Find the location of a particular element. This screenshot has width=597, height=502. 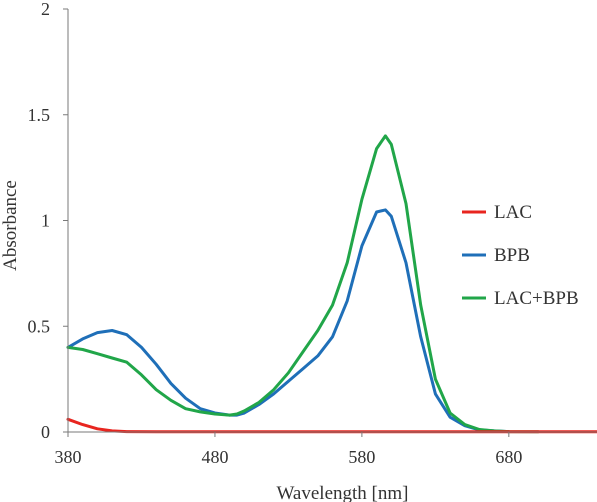

series-line-lac is located at coordinates (331, 425).